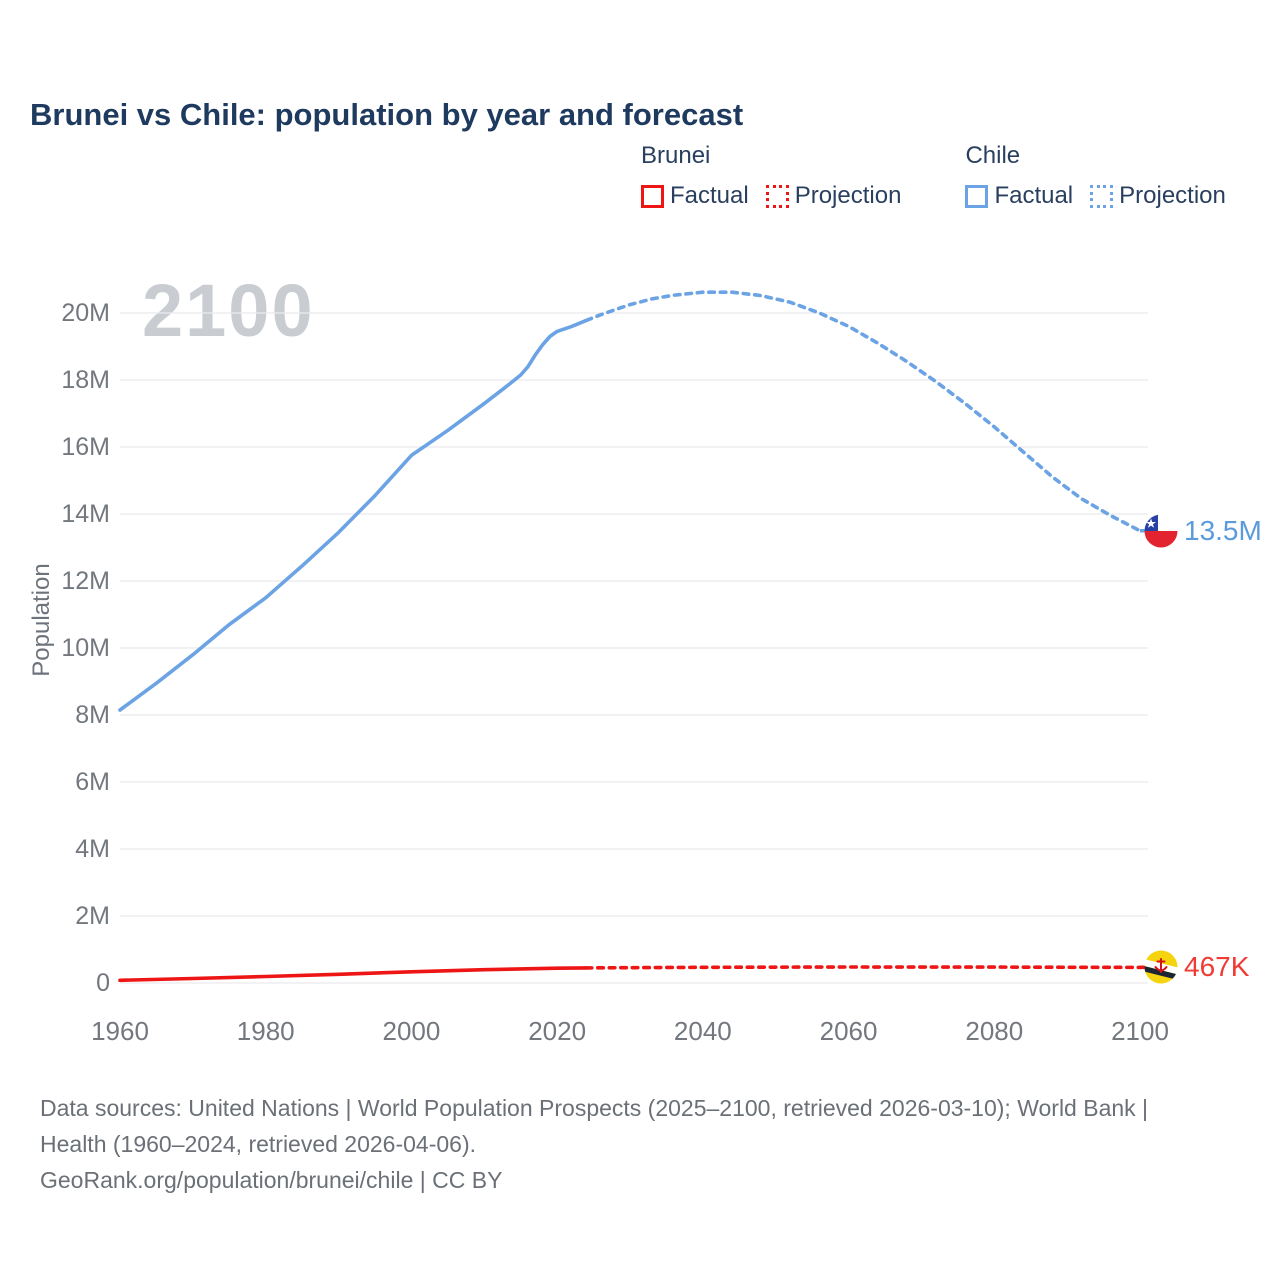 The image size is (1280, 1280). I want to click on x-tick-label: 1960, so click(120, 1031).